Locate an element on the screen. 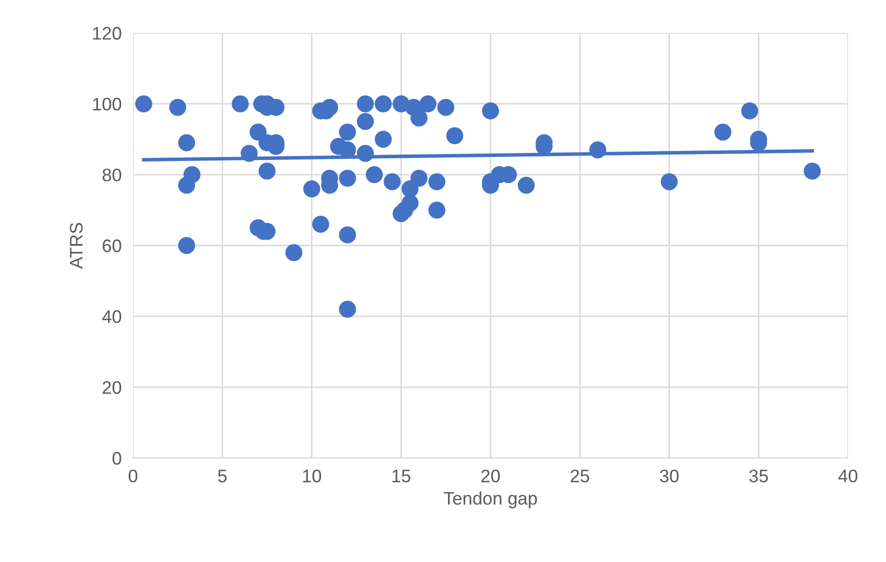  x-tick-label: 20 is located at coordinates (490, 476).